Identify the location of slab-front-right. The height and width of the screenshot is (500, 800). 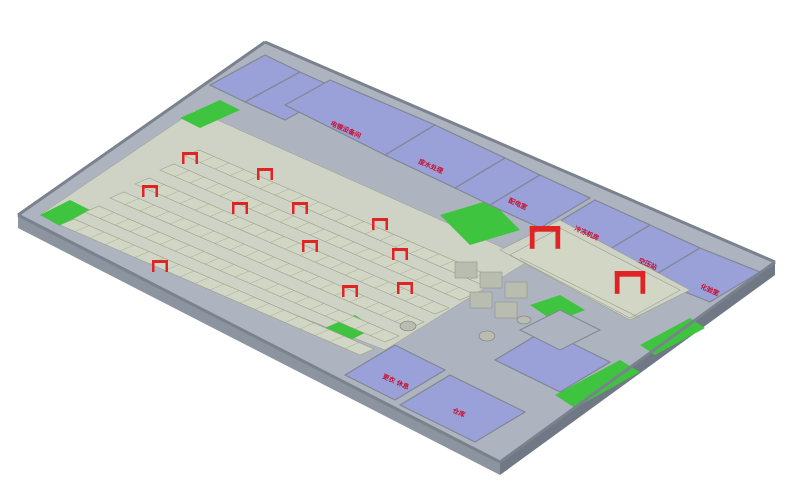
(637, 368).